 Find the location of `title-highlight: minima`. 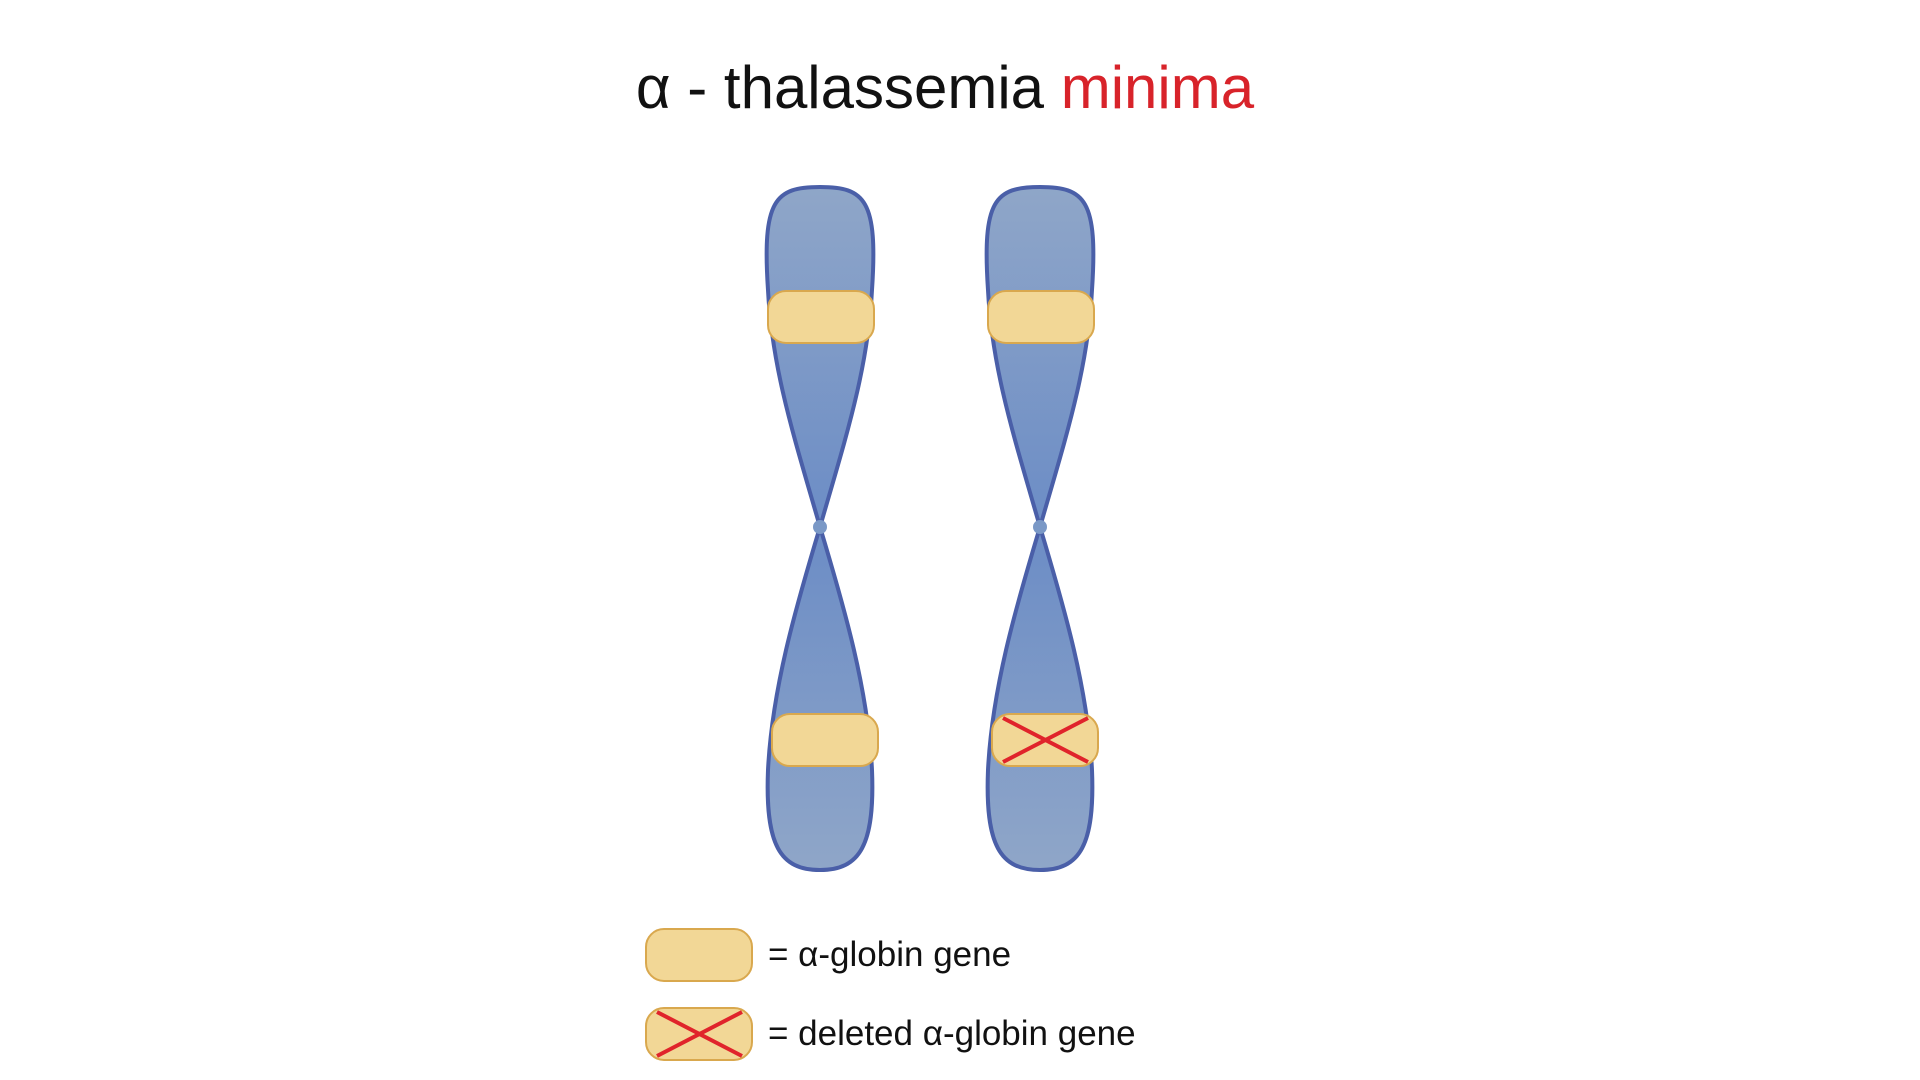

title-highlight: minima is located at coordinates (1157, 87).